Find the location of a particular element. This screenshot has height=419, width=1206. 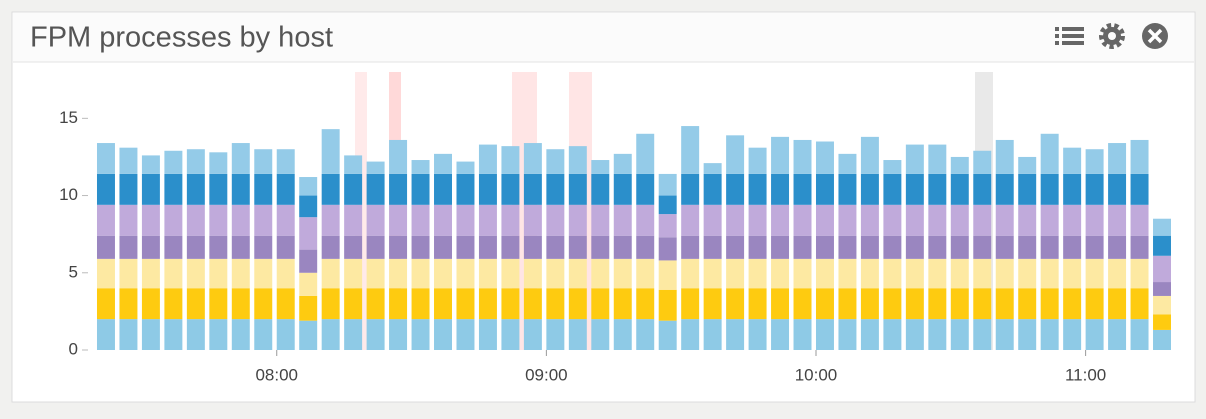

x-tick-label: 09:00 is located at coordinates (546, 374).